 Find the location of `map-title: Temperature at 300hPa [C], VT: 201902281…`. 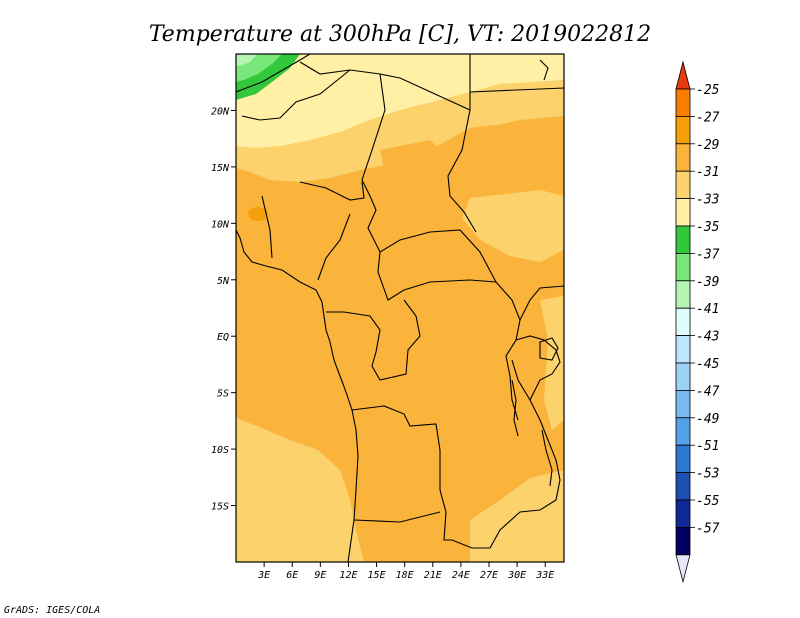

map-title: Temperature at 300hPa [C], VT: 201902281… is located at coordinates (400, 34).